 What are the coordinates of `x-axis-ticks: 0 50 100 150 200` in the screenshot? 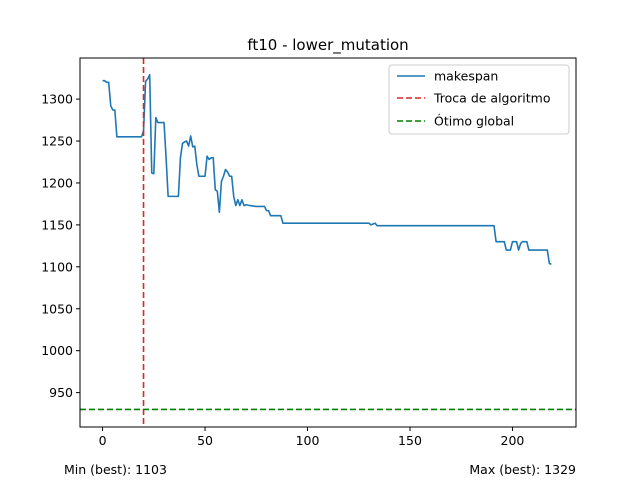 It's located at (312, 437).